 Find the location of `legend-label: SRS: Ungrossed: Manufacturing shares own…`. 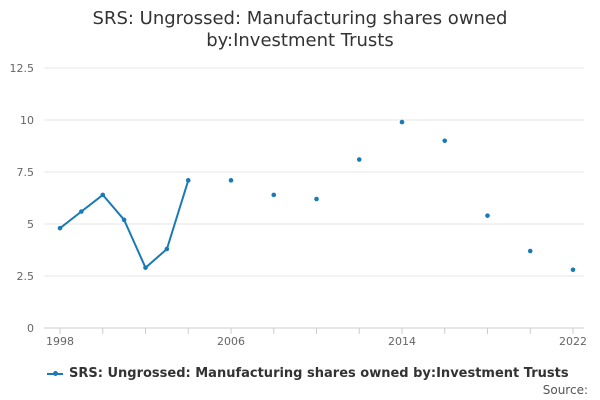

legend-label: SRS: Ungrossed: Manufacturing shares own… is located at coordinates (319, 373).